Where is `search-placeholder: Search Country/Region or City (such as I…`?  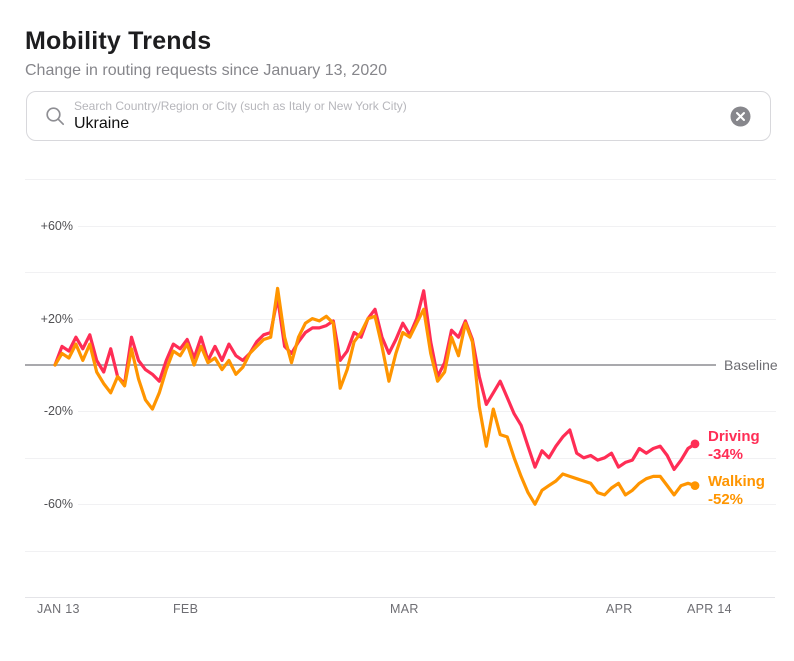
search-placeholder: Search Country/Region or City (such as I… is located at coordinates (240, 106).